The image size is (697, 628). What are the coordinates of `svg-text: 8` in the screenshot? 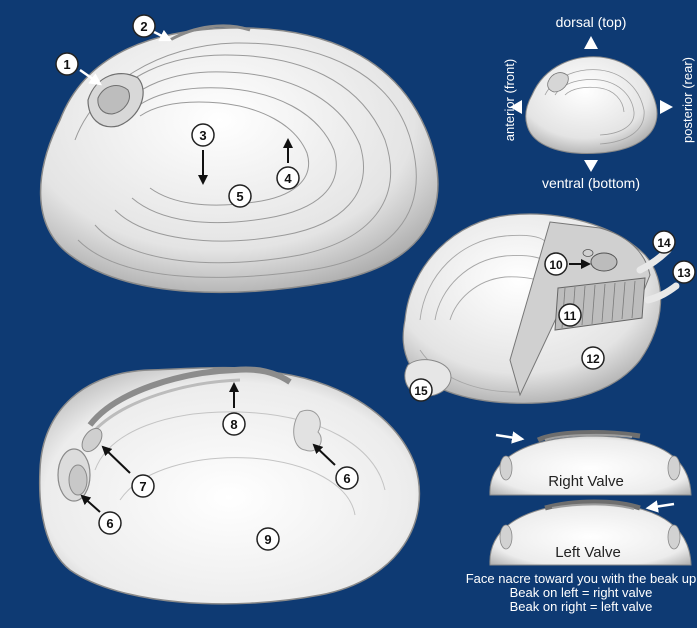 It's located at (233, 424).